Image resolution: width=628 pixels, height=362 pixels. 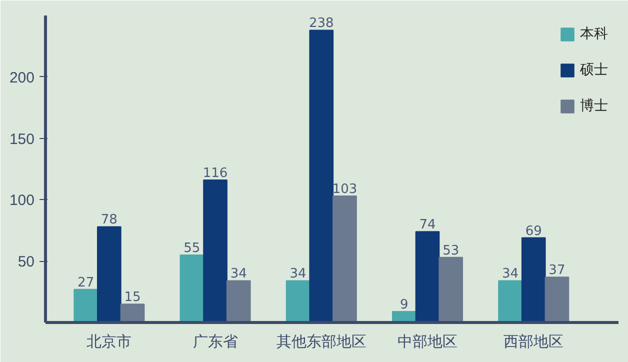 What do you see at coordinates (86, 282) in the screenshot?
I see `data-label: 27` at bounding box center [86, 282].